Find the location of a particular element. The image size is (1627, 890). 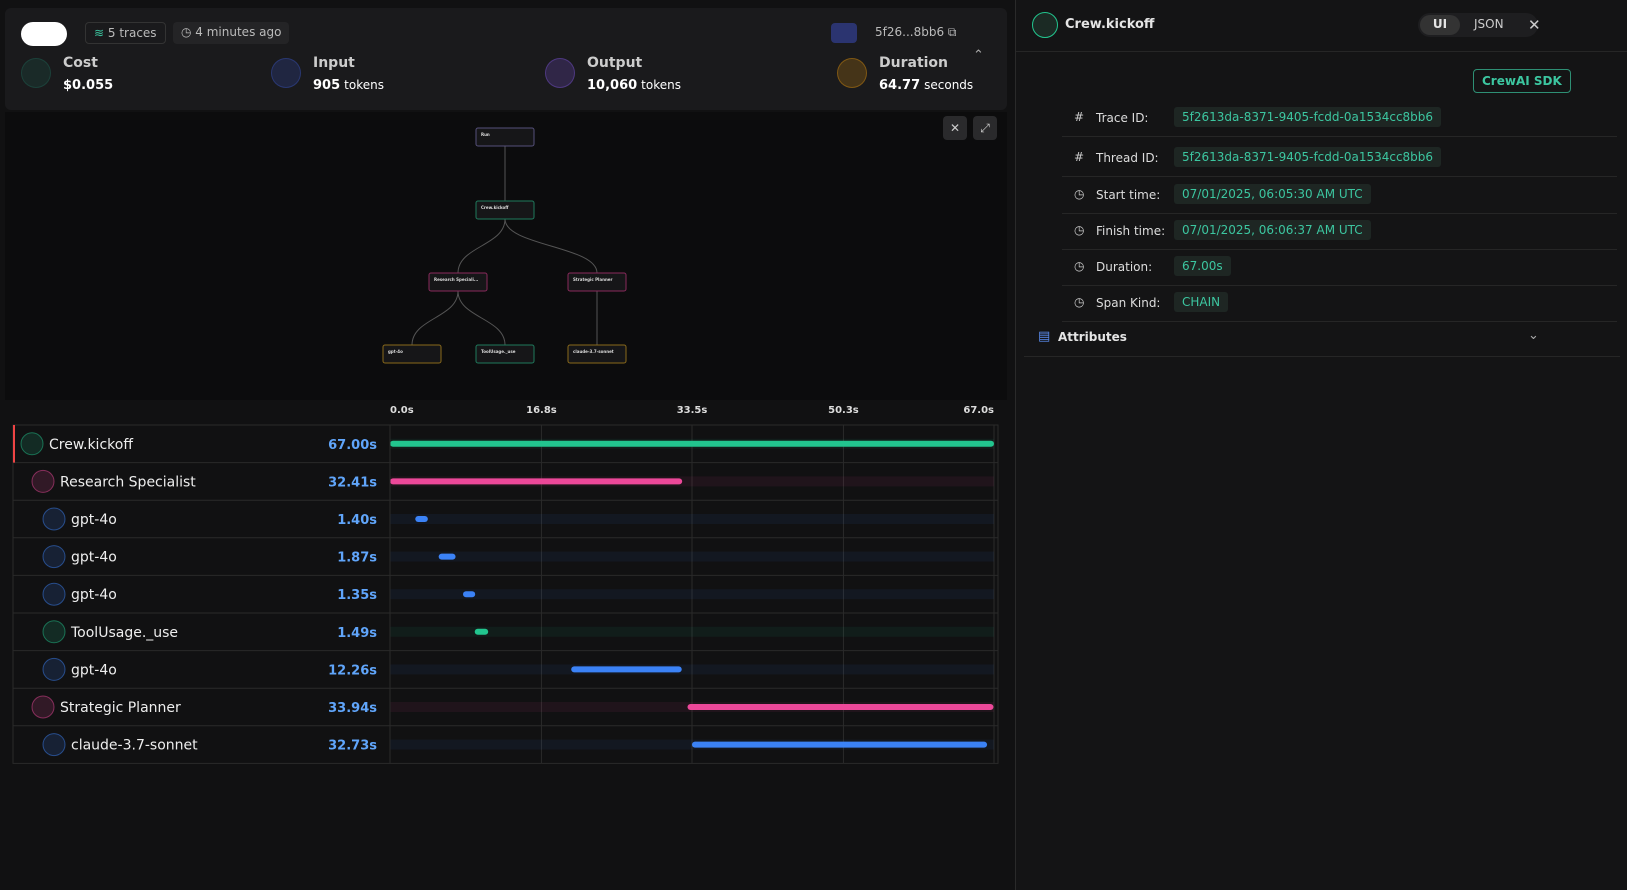

provider-icons is located at coordinates (44, 34).